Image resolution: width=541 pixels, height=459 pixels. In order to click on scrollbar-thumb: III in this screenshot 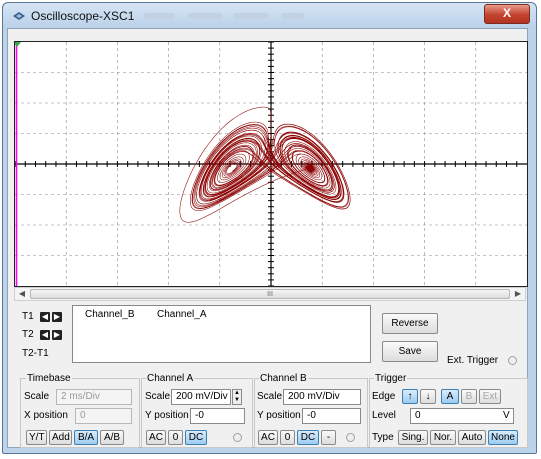, I will do `click(270, 294)`.